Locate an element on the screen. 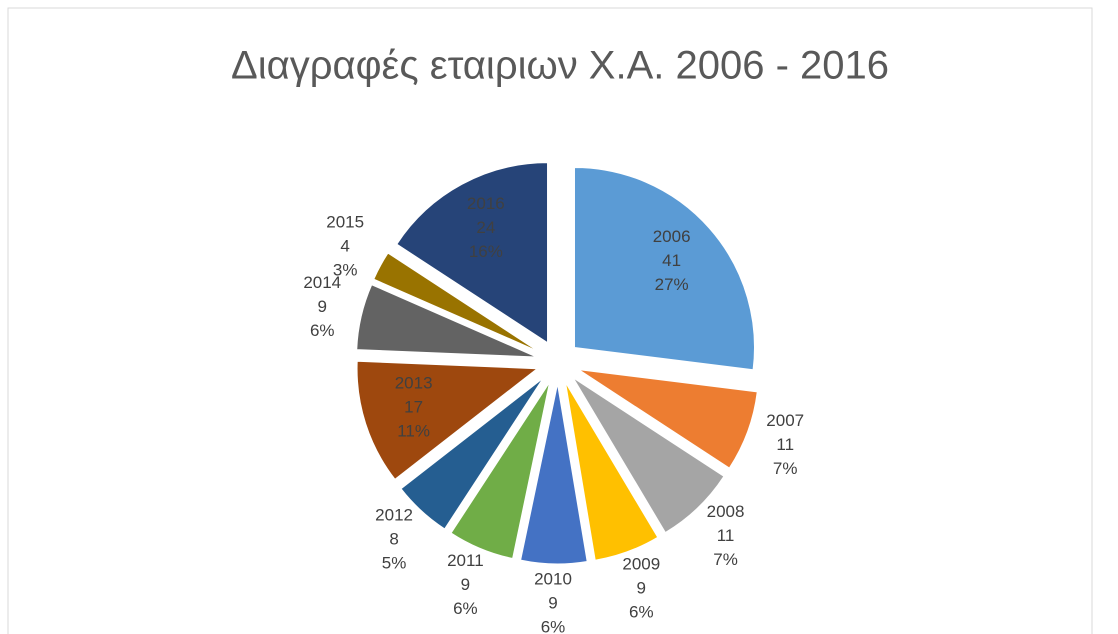  data-label-value: 8 is located at coordinates (393, 539).